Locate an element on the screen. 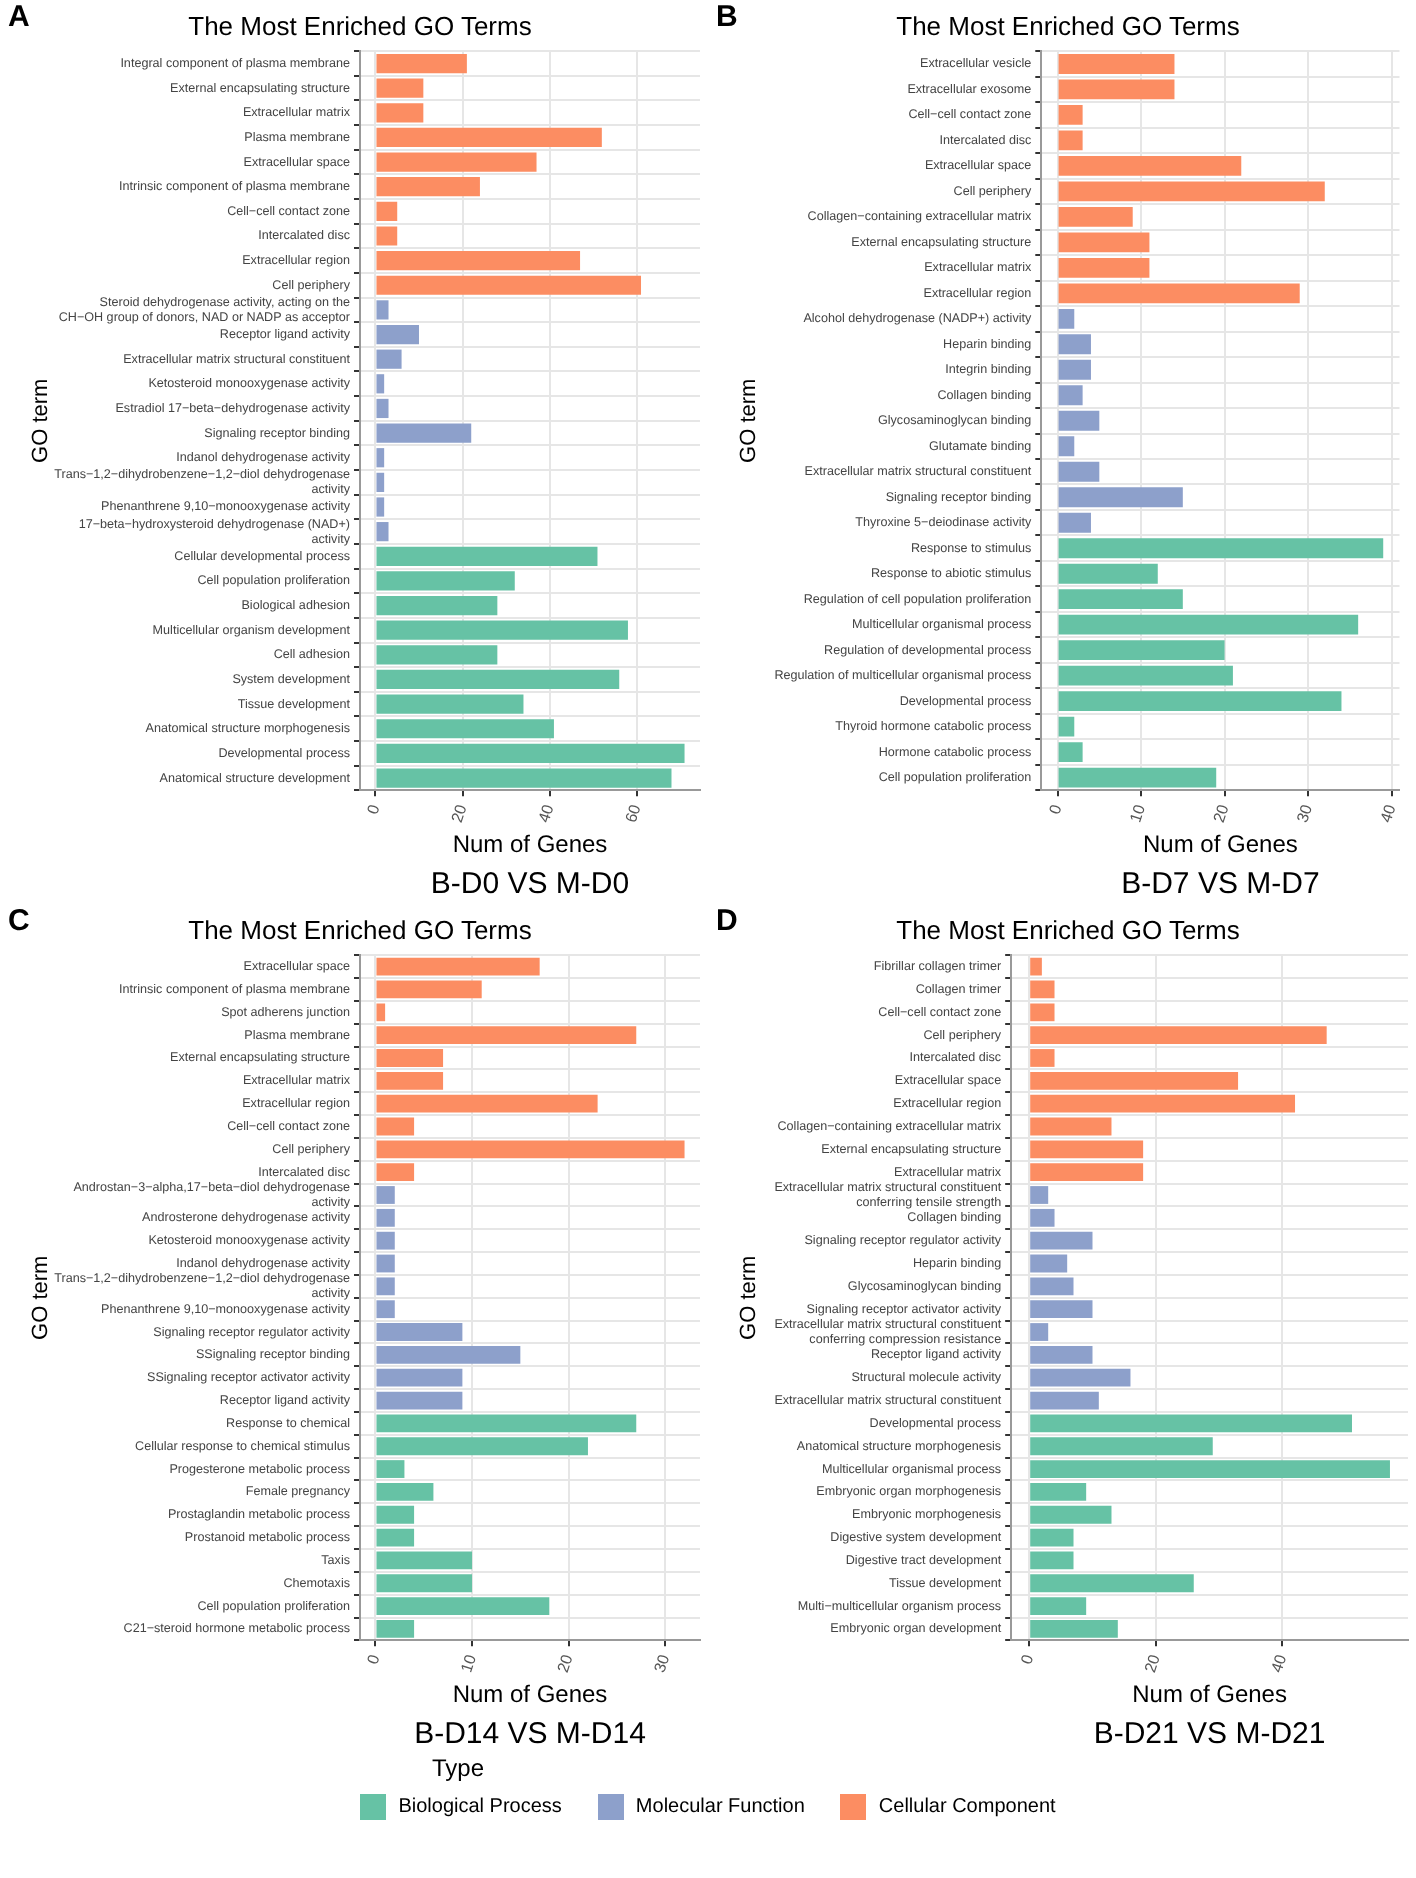  text: A is located at coordinates (19, 17).